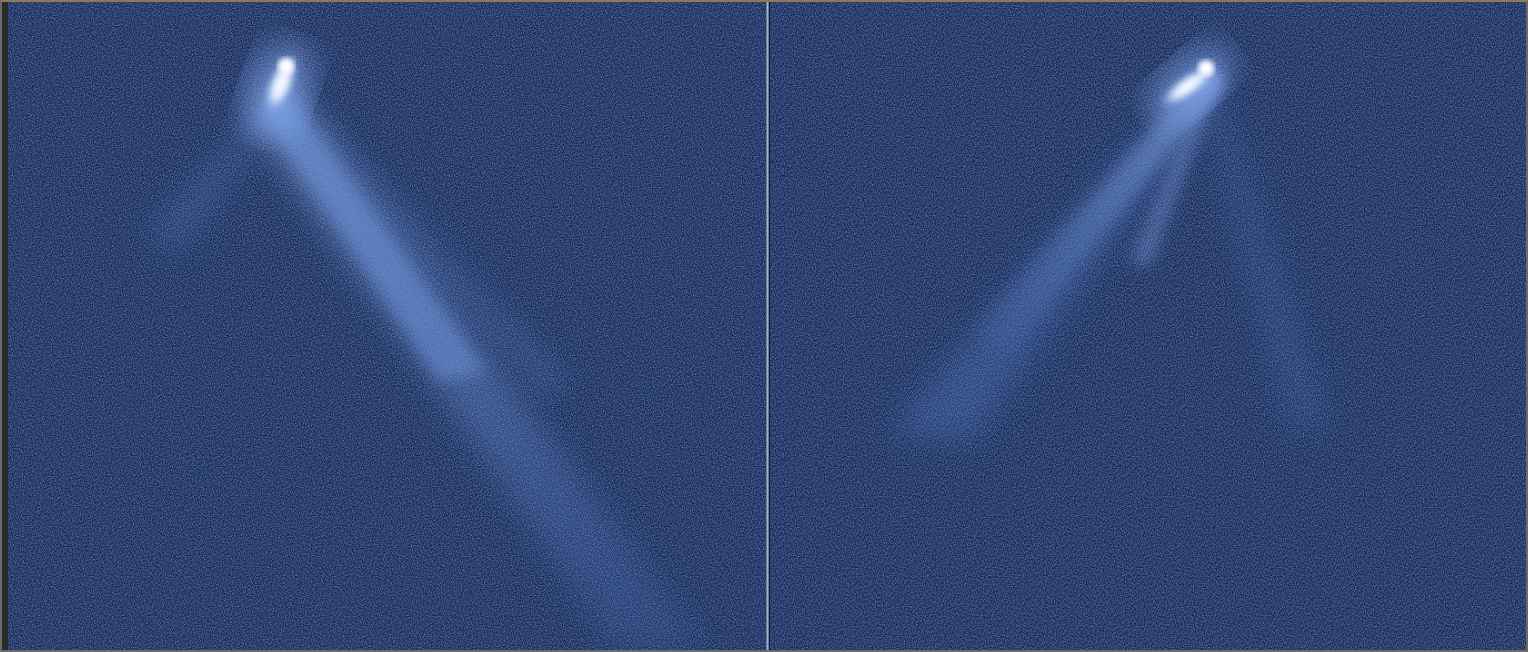  Describe the element at coordinates (1265, 252) in the screenshot. I see `right-faint-tail` at that location.